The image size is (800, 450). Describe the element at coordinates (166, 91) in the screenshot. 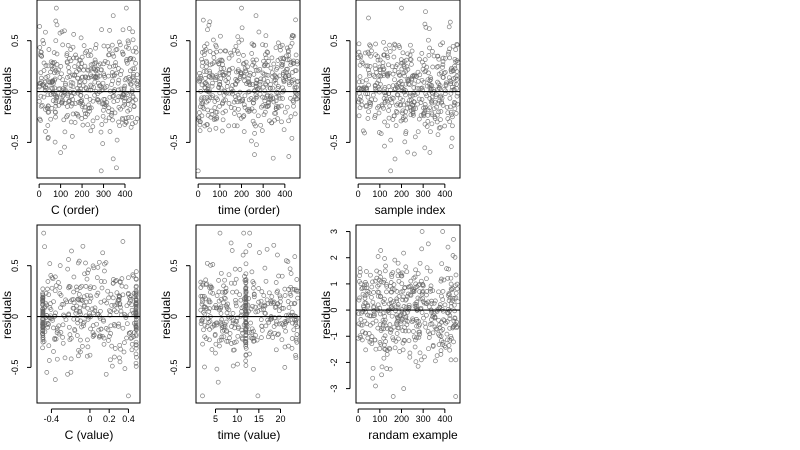

I see `y-axis-label: residuals` at that location.